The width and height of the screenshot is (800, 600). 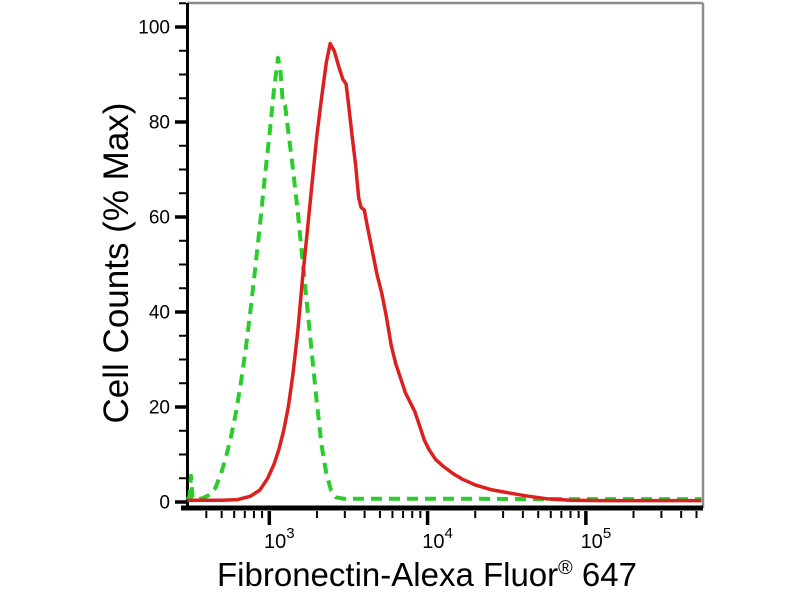 What do you see at coordinates (159, 408) in the screenshot?
I see `y-tick-label: 20` at bounding box center [159, 408].